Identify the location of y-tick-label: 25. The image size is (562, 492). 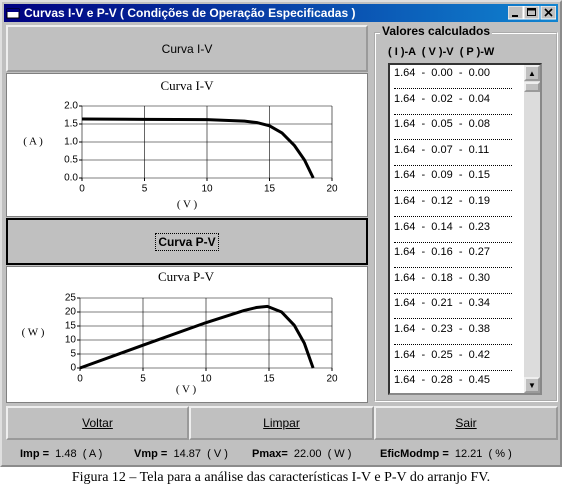
(71, 298).